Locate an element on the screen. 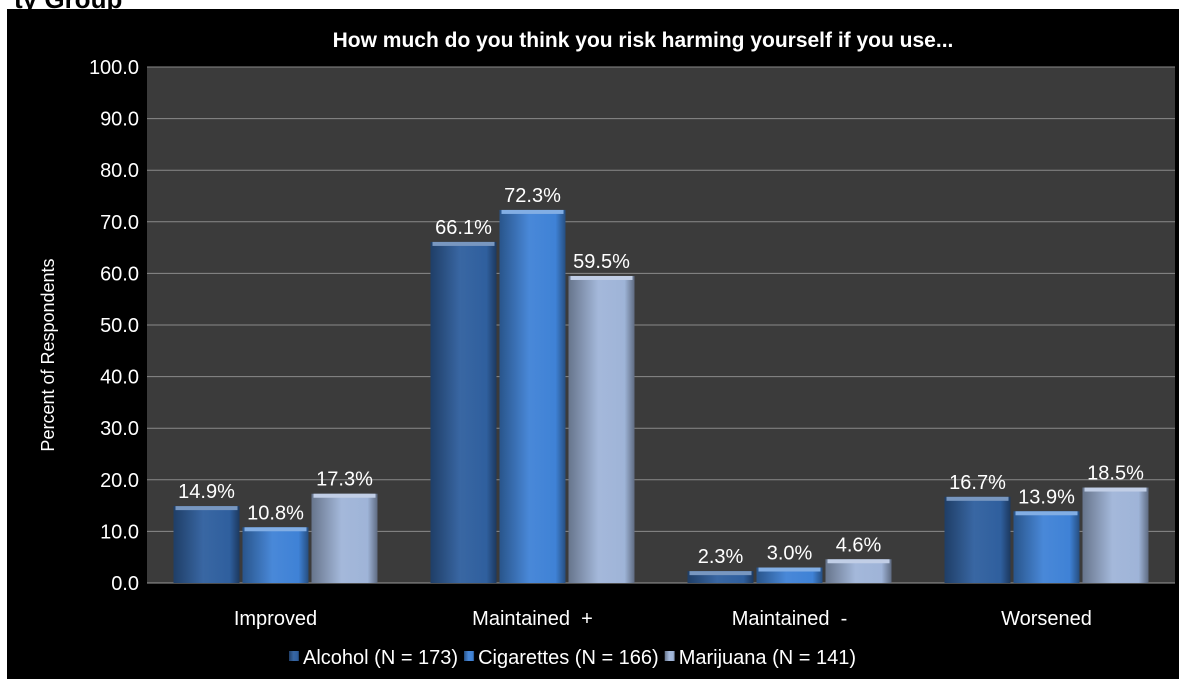 This screenshot has width=1186, height=684. y-axis-title: Percent of Respondents is located at coordinates (48, 354).